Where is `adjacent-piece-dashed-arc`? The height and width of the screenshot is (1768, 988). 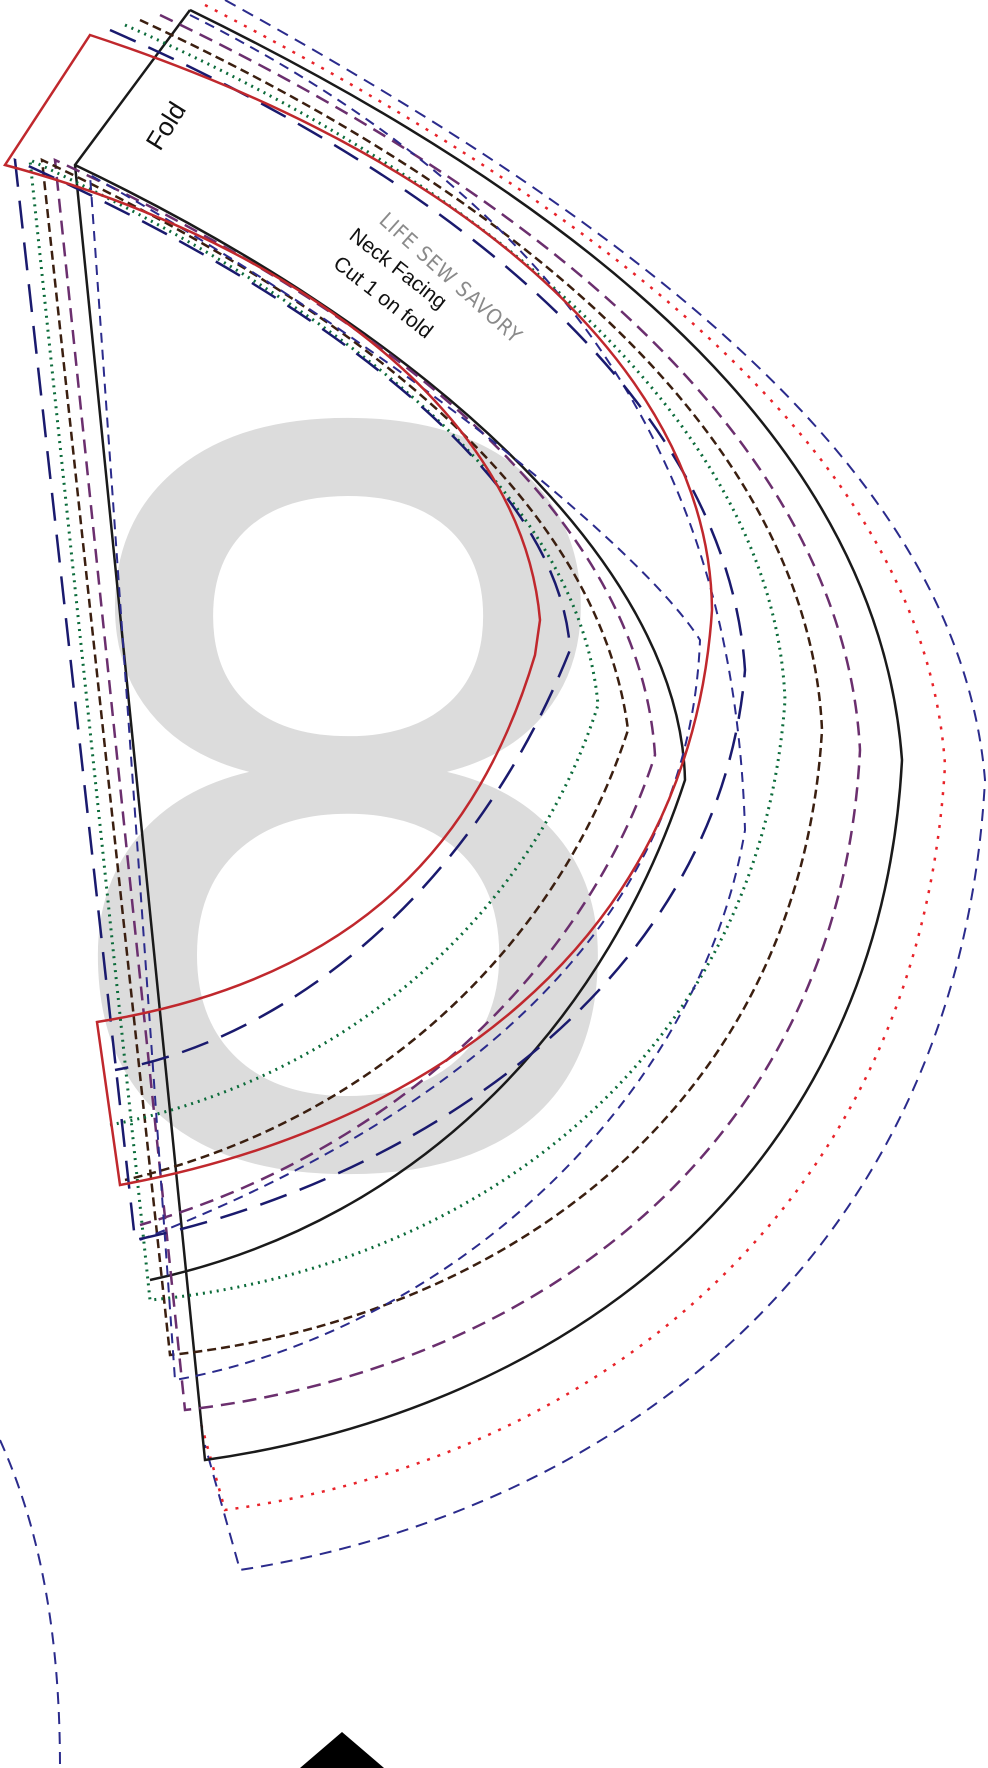 adjacent-piece-dashed-arc is located at coordinates (30, 1603).